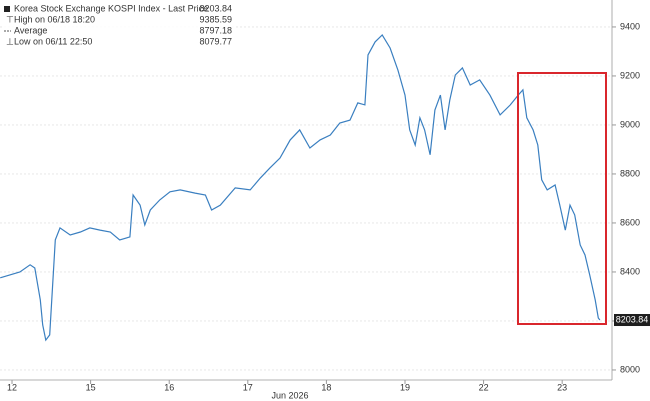  What do you see at coordinates (215, 8) in the screenshot?
I see `legend-value: 8203.84` at bounding box center [215, 8].